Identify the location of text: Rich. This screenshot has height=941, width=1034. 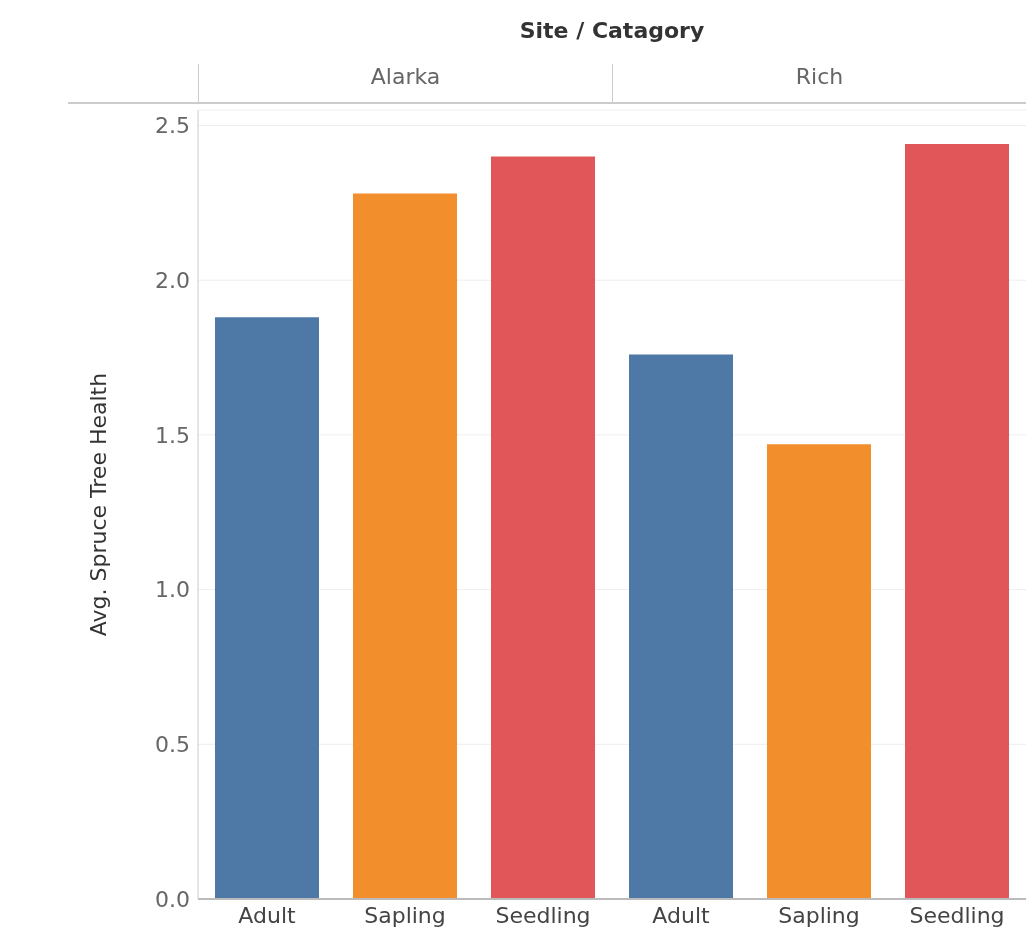
(819, 84).